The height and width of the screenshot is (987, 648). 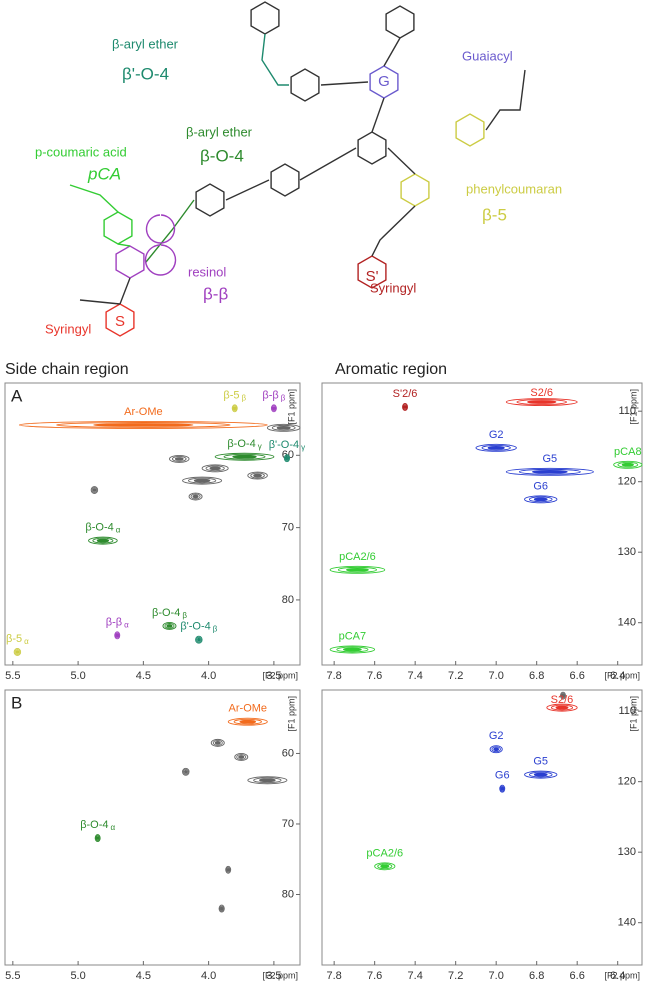 What do you see at coordinates (494, 214) in the screenshot?
I see `label: β-5` at bounding box center [494, 214].